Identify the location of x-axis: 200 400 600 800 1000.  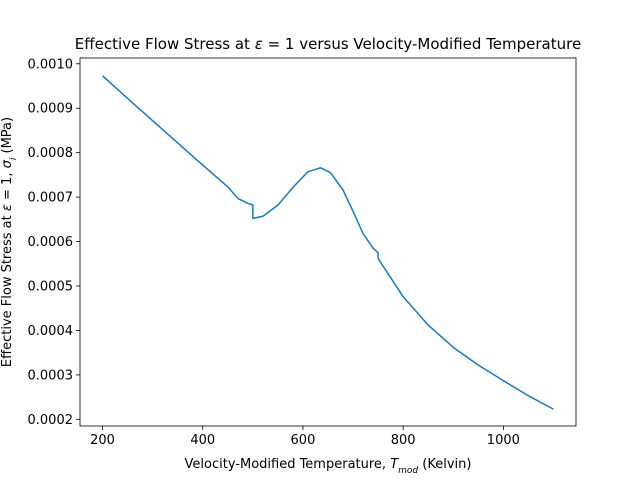
(305, 437).